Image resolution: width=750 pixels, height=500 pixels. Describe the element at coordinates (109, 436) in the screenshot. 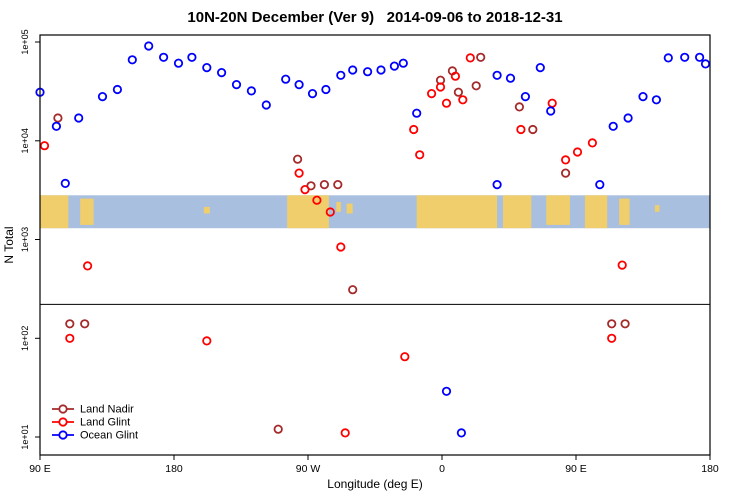

I see `legend-label: Ocean Glint` at that location.